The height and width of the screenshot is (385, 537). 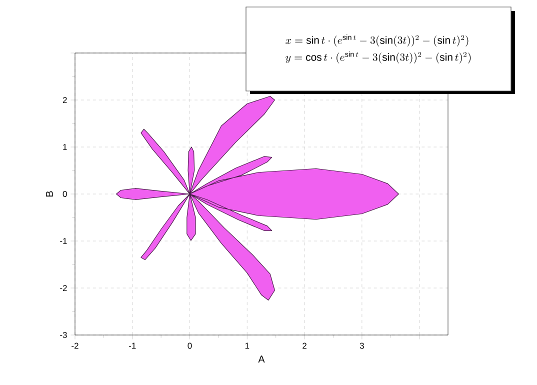 What do you see at coordinates (64, 100) in the screenshot?
I see `y-tick-label: 2` at bounding box center [64, 100].